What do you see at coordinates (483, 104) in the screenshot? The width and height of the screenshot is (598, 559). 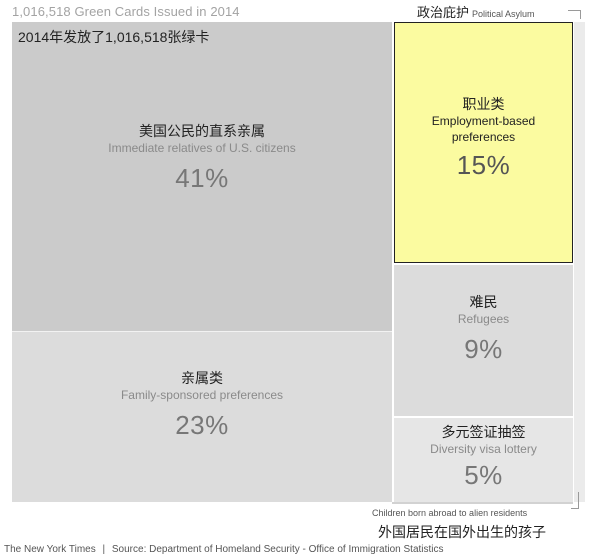 I see `cell-label-zh: 职业类` at bounding box center [483, 104].